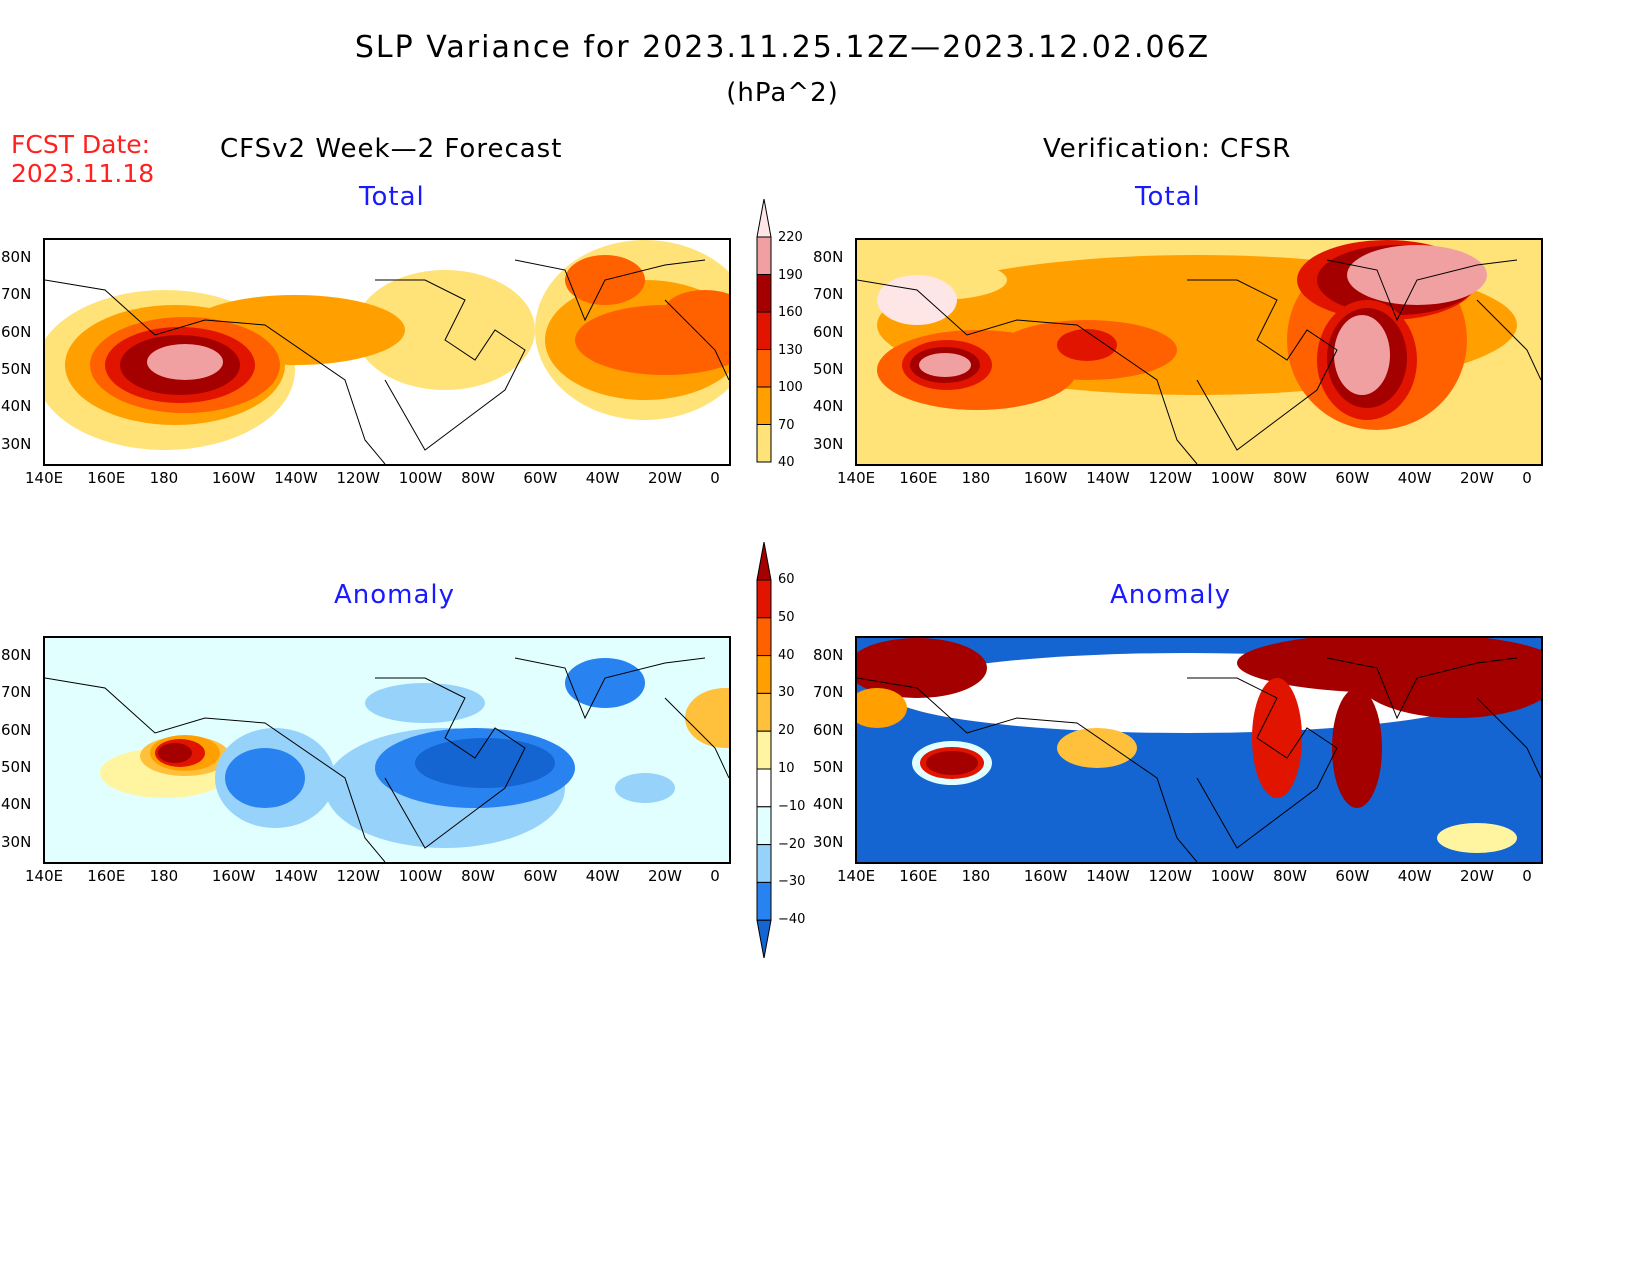 This screenshot has width=1650, height=1275. What do you see at coordinates (790, 237) in the screenshot?
I see `total-colorbar-label: 220` at bounding box center [790, 237].